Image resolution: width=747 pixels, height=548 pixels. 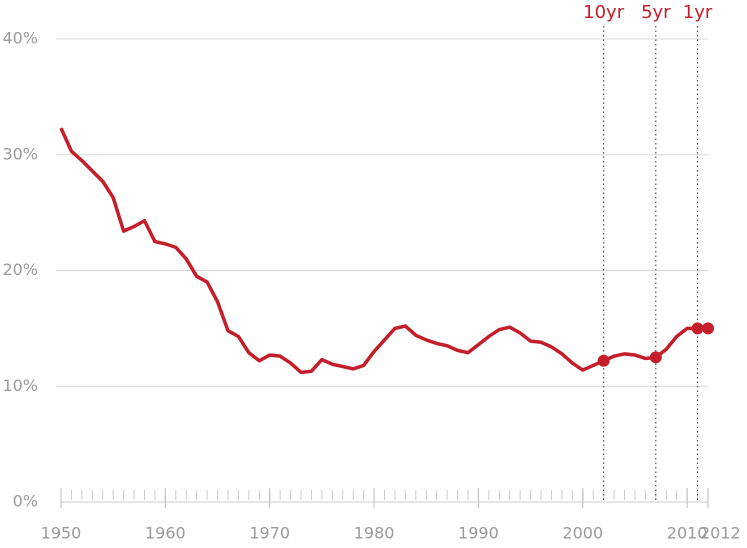 What do you see at coordinates (698, 12) in the screenshot?
I see `annotation-label: 1yr` at bounding box center [698, 12].